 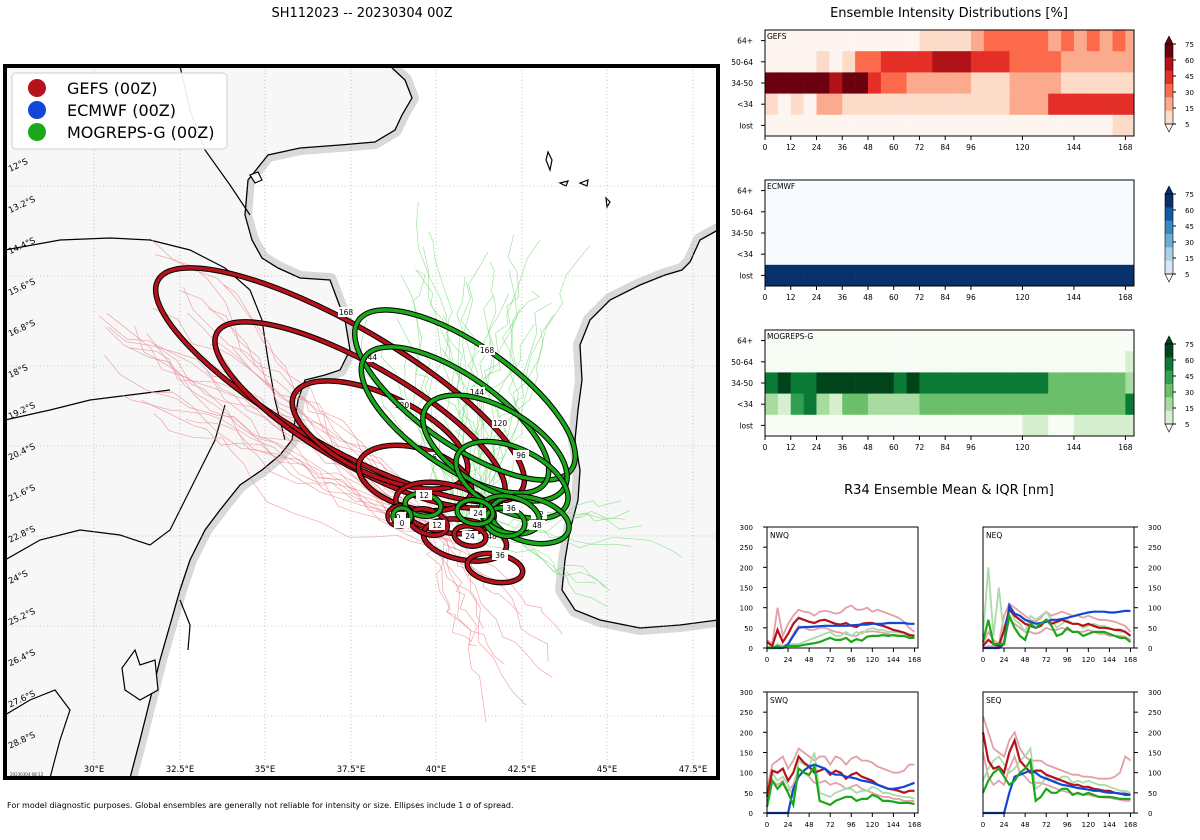 I want to click on heatmap-xtick-label: 24, so click(x=817, y=447).